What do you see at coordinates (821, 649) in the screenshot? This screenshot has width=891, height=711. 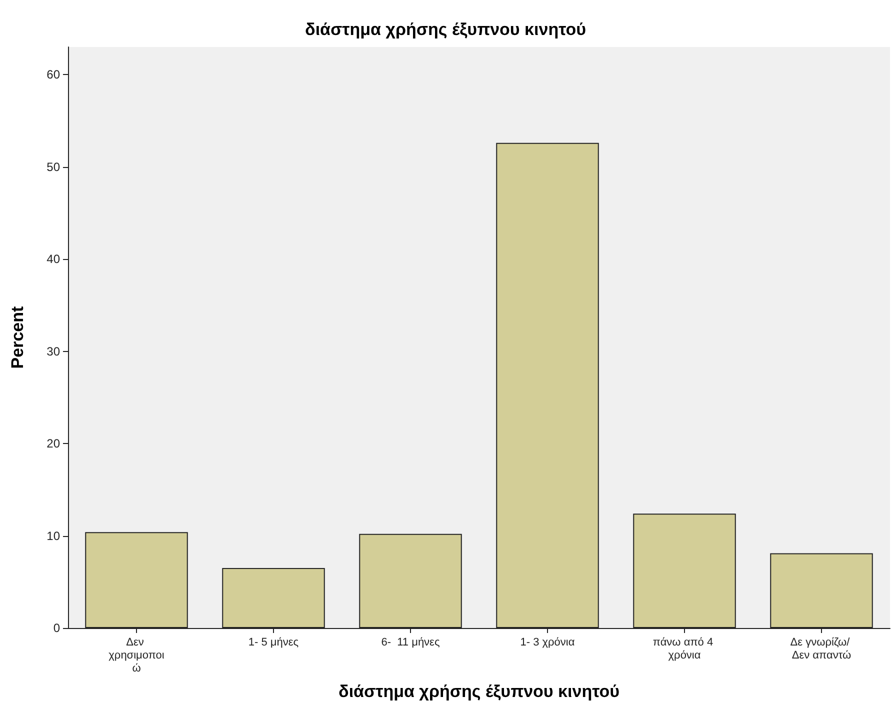 I see `x-tick-label: Δε γνωρίζω/ Δεν απαντώ` at bounding box center [821, 649].